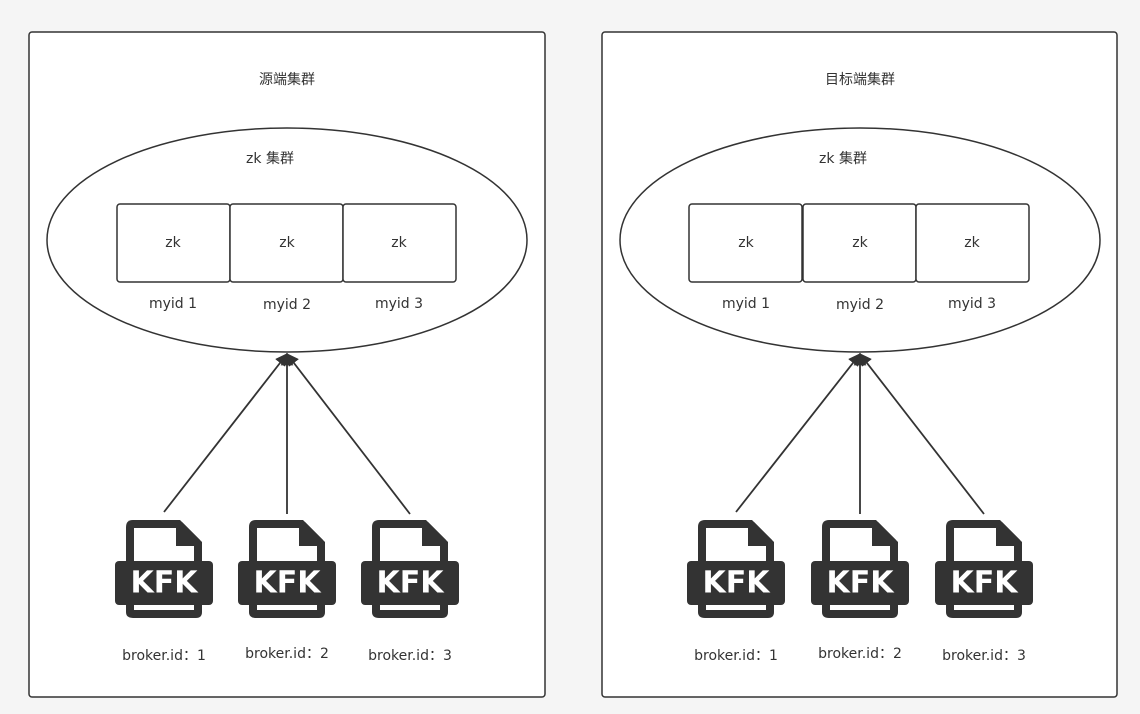 The width and height of the screenshot is (1140, 714). I want to click on cluster-title: 目标端集群, so click(860, 79).